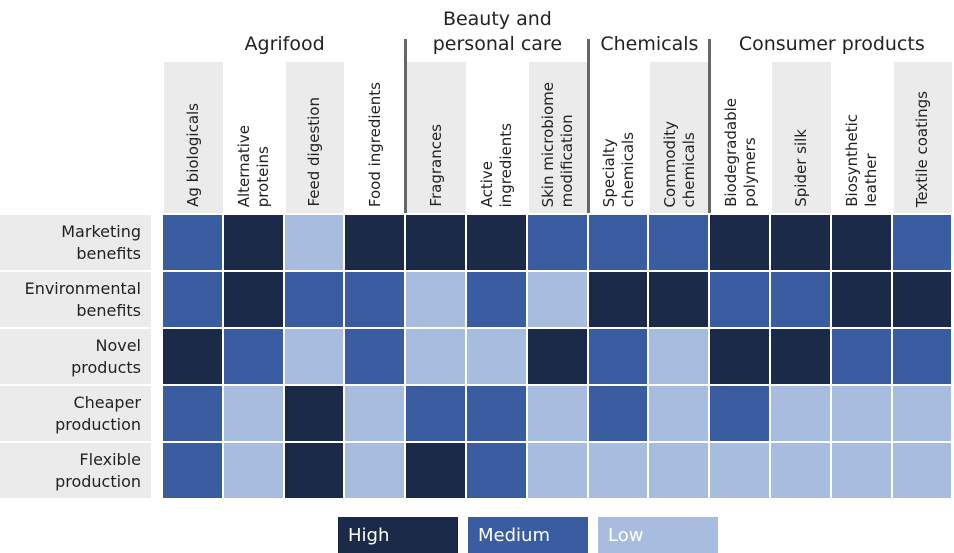  What do you see at coordinates (558, 144) in the screenshot?
I see `column-label: Skin microbiome modification` at bounding box center [558, 144].